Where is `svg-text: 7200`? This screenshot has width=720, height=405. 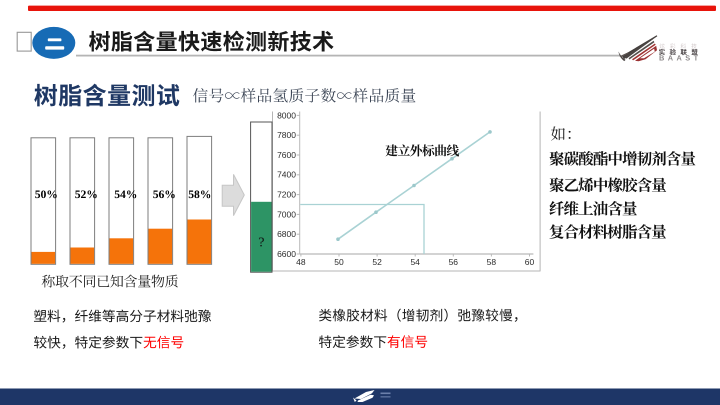 svg-text: 7200 is located at coordinates (286, 195).